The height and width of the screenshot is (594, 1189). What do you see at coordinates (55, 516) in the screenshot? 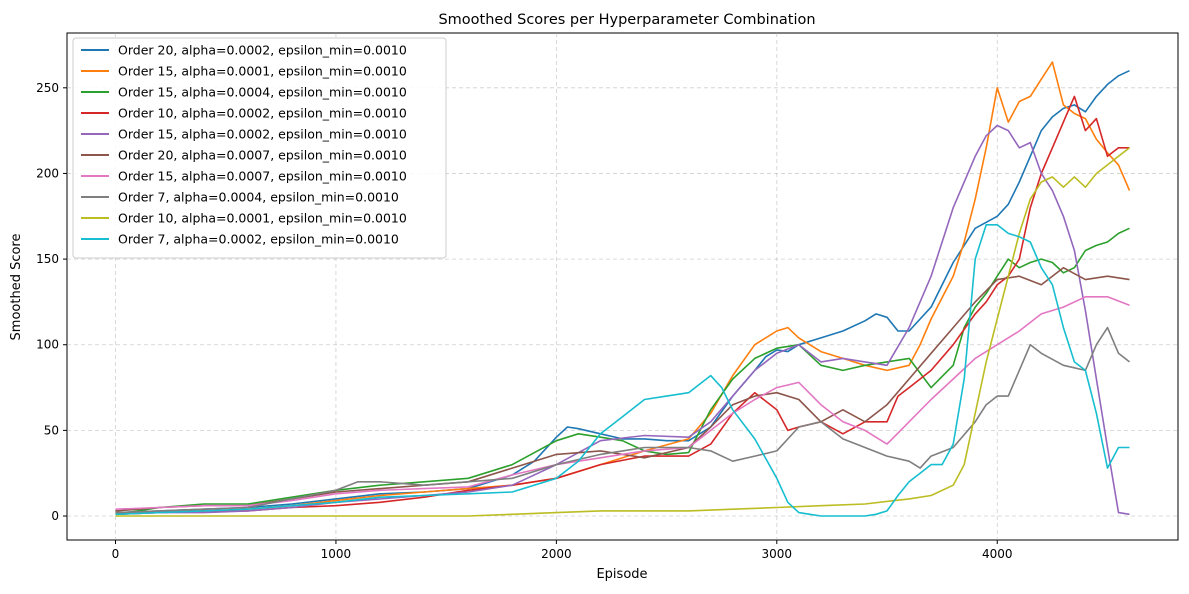
I see `y-tick-label: 0` at bounding box center [55, 516].